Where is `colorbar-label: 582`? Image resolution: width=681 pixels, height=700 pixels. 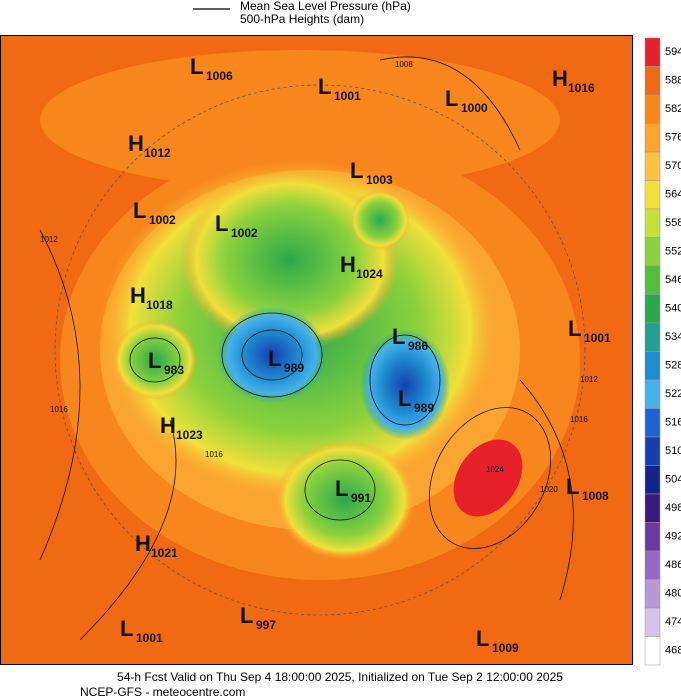 colorbar-label: 582 is located at coordinates (673, 109).